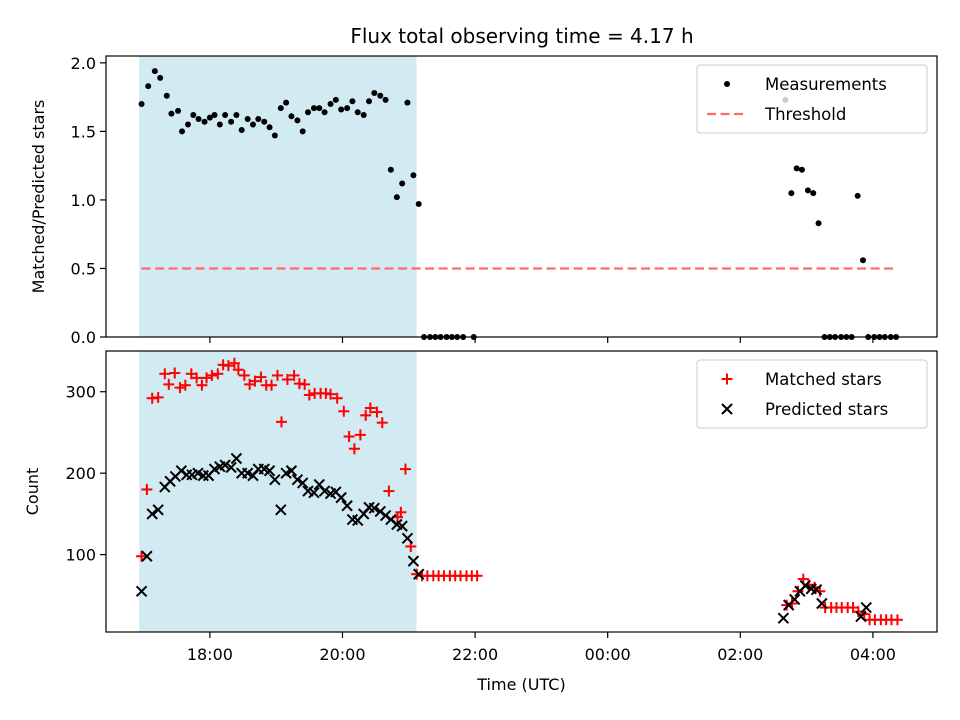 The height and width of the screenshot is (720, 960). Describe the element at coordinates (805, 114) in the screenshot. I see `legend-label-threshold: Threshold` at that location.